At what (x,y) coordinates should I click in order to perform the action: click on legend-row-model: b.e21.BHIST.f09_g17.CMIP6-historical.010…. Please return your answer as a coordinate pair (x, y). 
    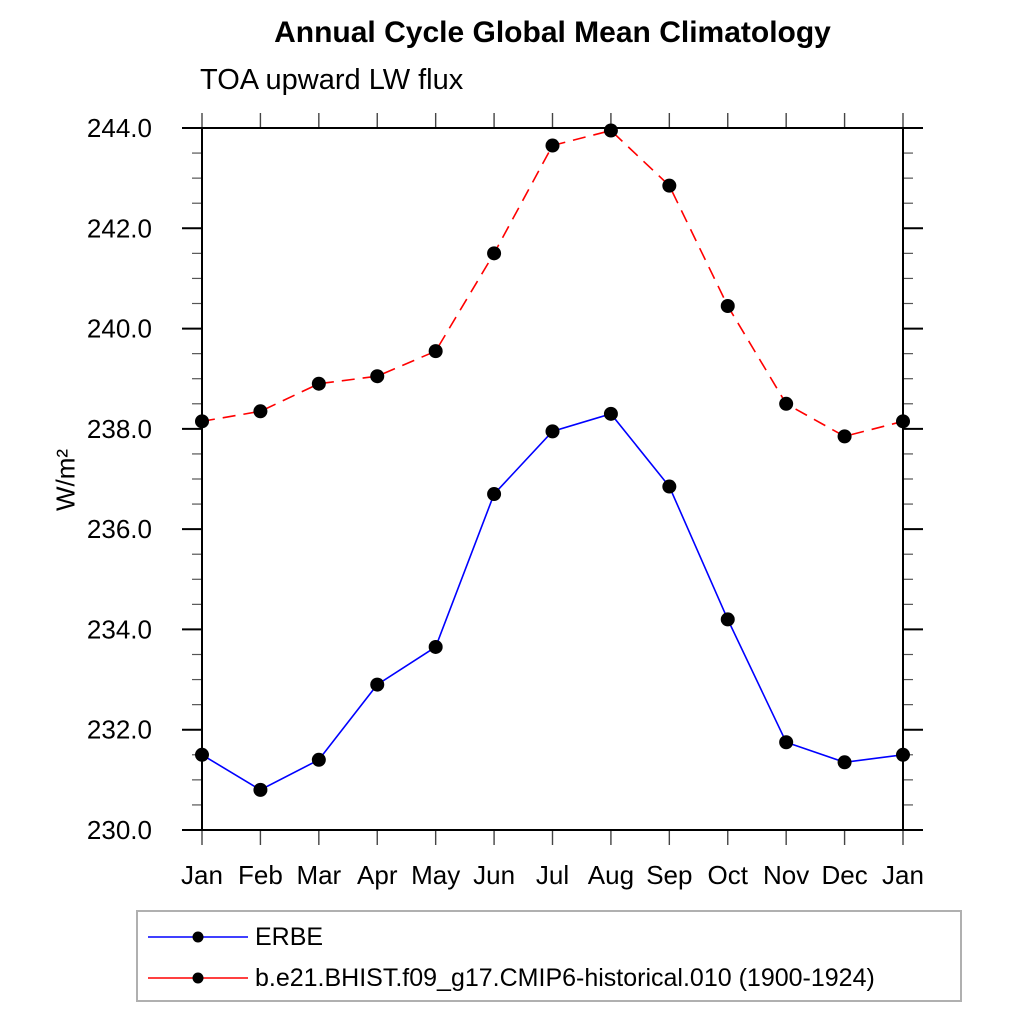
    Looking at the image, I should click on (509, 978).